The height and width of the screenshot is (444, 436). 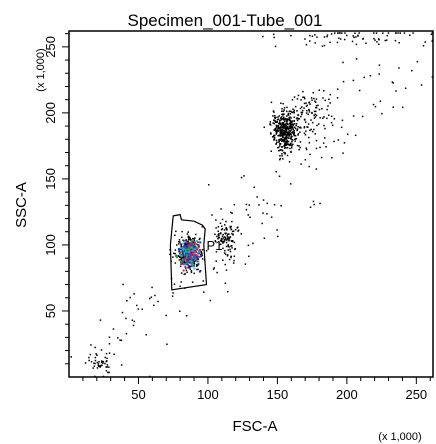 What do you see at coordinates (224, 20) in the screenshot?
I see `chart-title: Specimen_001-Tube_001` at bounding box center [224, 20].